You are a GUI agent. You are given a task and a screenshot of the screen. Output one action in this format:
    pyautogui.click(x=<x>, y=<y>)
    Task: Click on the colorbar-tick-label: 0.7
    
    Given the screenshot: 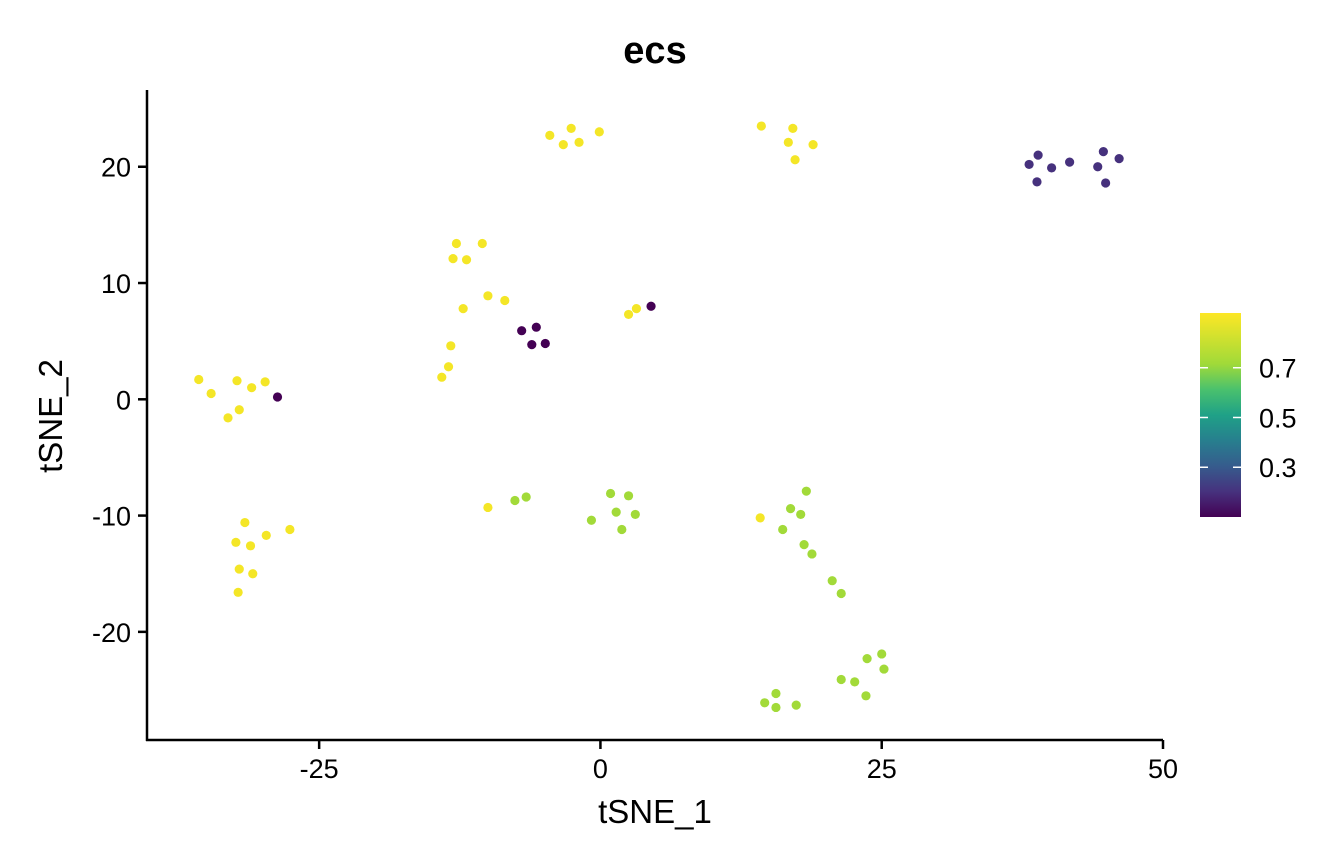 What is the action you would take?
    pyautogui.click(x=1278, y=369)
    